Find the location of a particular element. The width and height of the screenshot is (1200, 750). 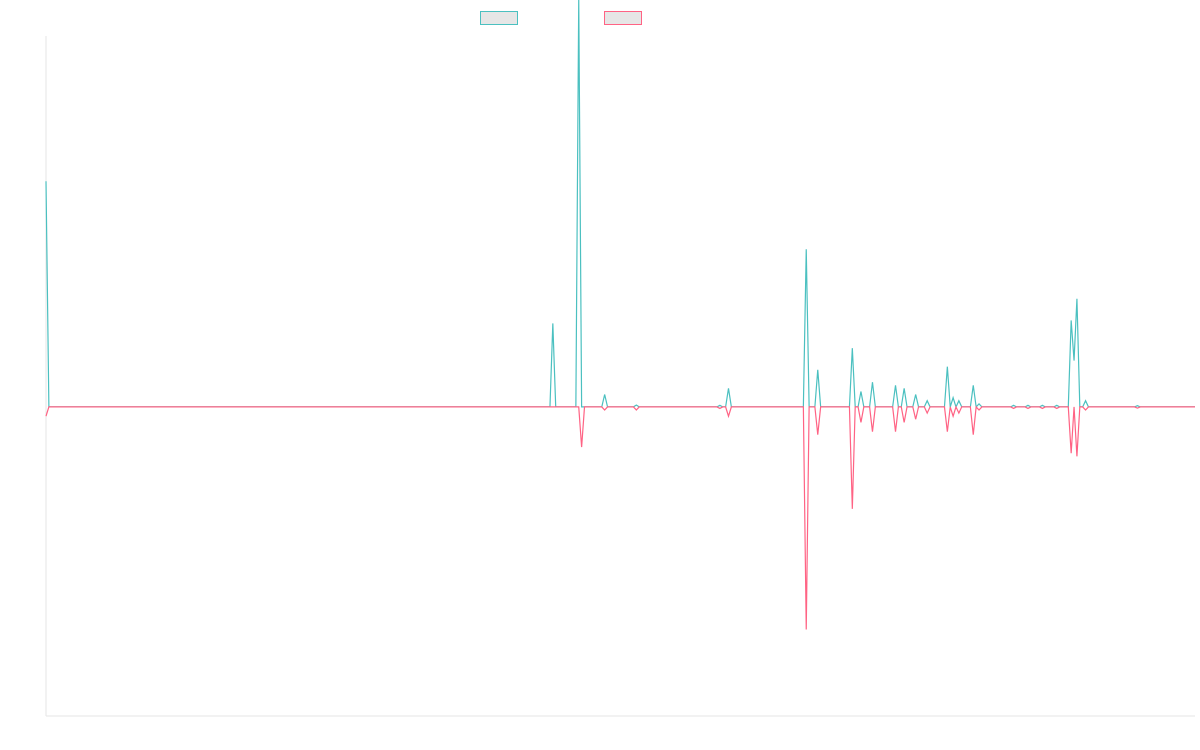

legend is located at coordinates (600, 18).